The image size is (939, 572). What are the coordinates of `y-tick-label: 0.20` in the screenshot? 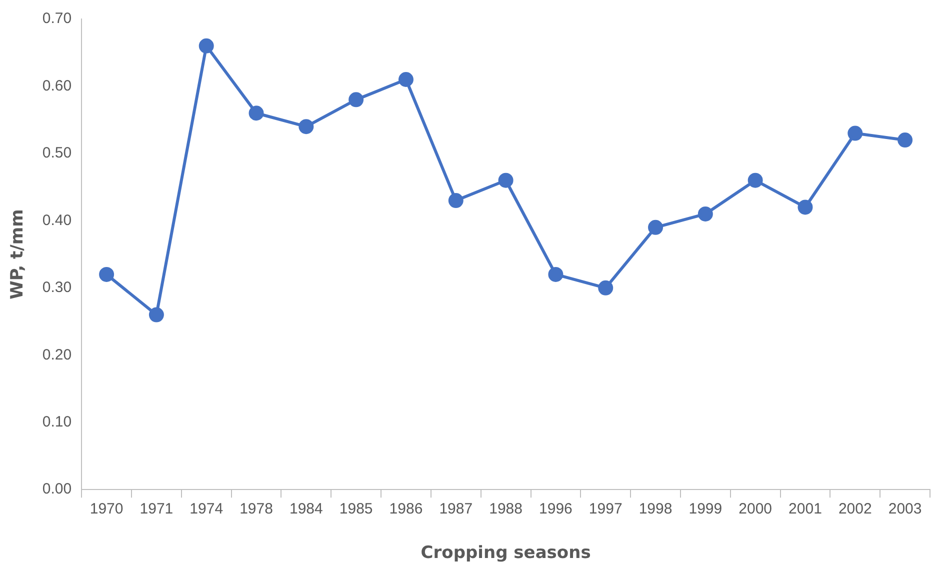 It's located at (57, 355).